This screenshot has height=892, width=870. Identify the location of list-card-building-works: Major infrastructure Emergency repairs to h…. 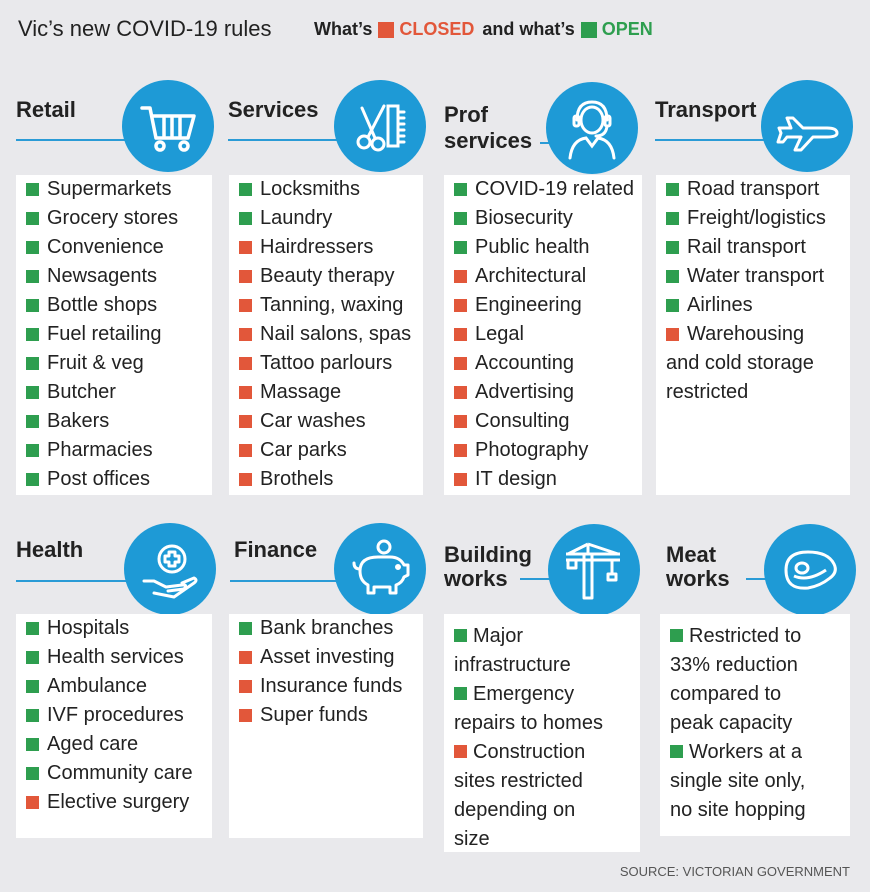
(542, 733).